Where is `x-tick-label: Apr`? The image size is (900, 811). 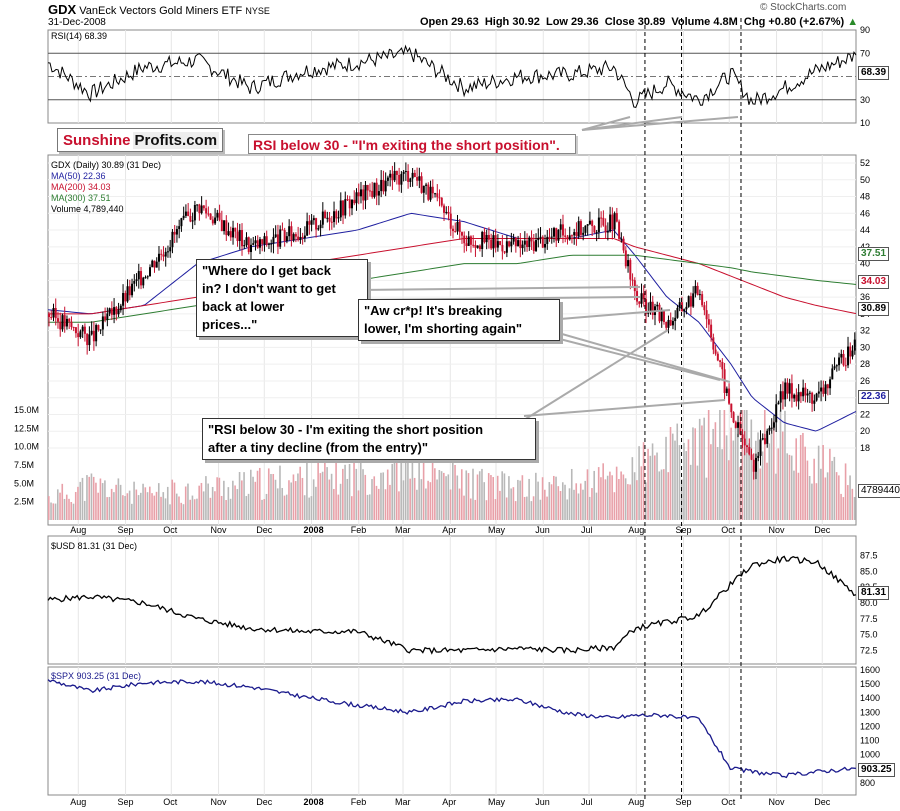
x-tick-label: Apr is located at coordinates (449, 530).